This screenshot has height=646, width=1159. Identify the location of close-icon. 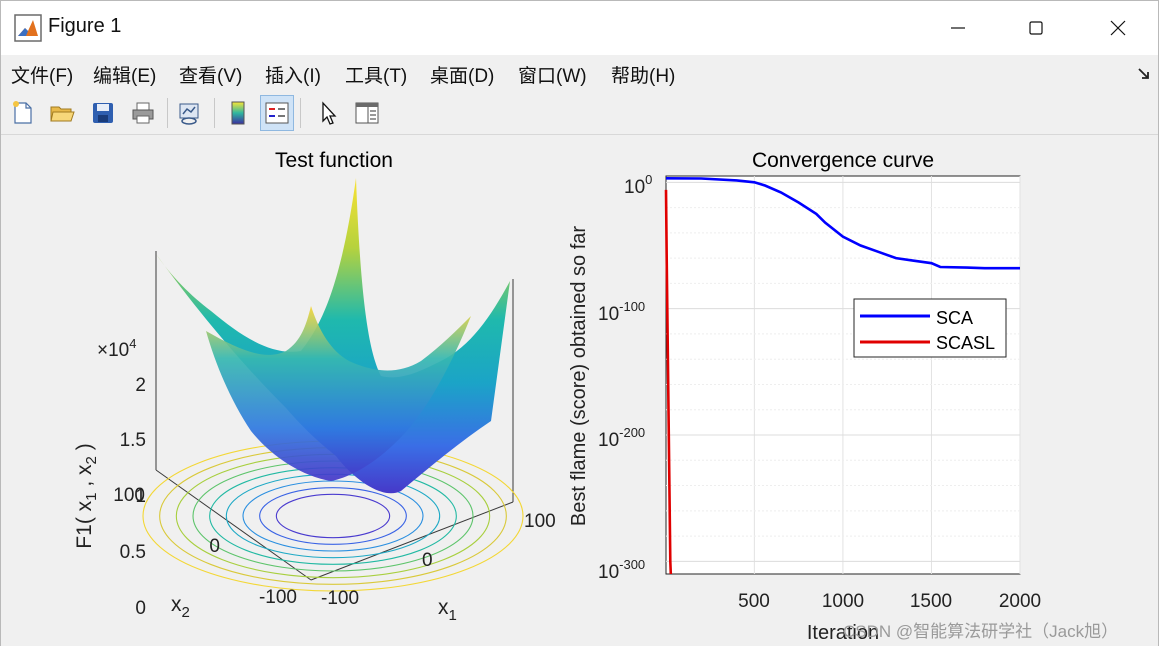
(1118, 28).